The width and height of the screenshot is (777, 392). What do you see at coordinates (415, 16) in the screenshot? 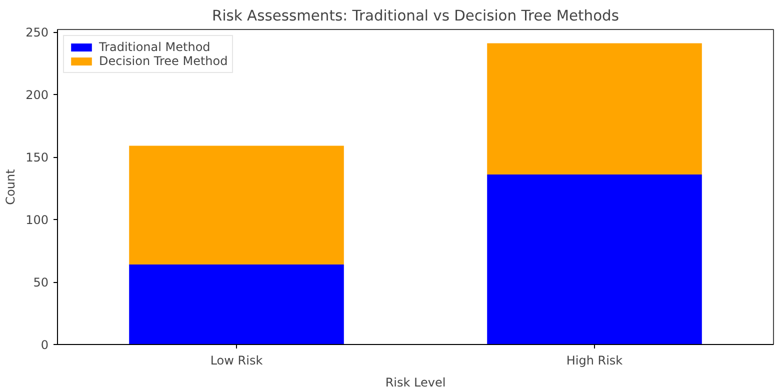
I see `chart-title: Risk Assessments: Traditional vs Decision Tree Methods` at bounding box center [415, 16].